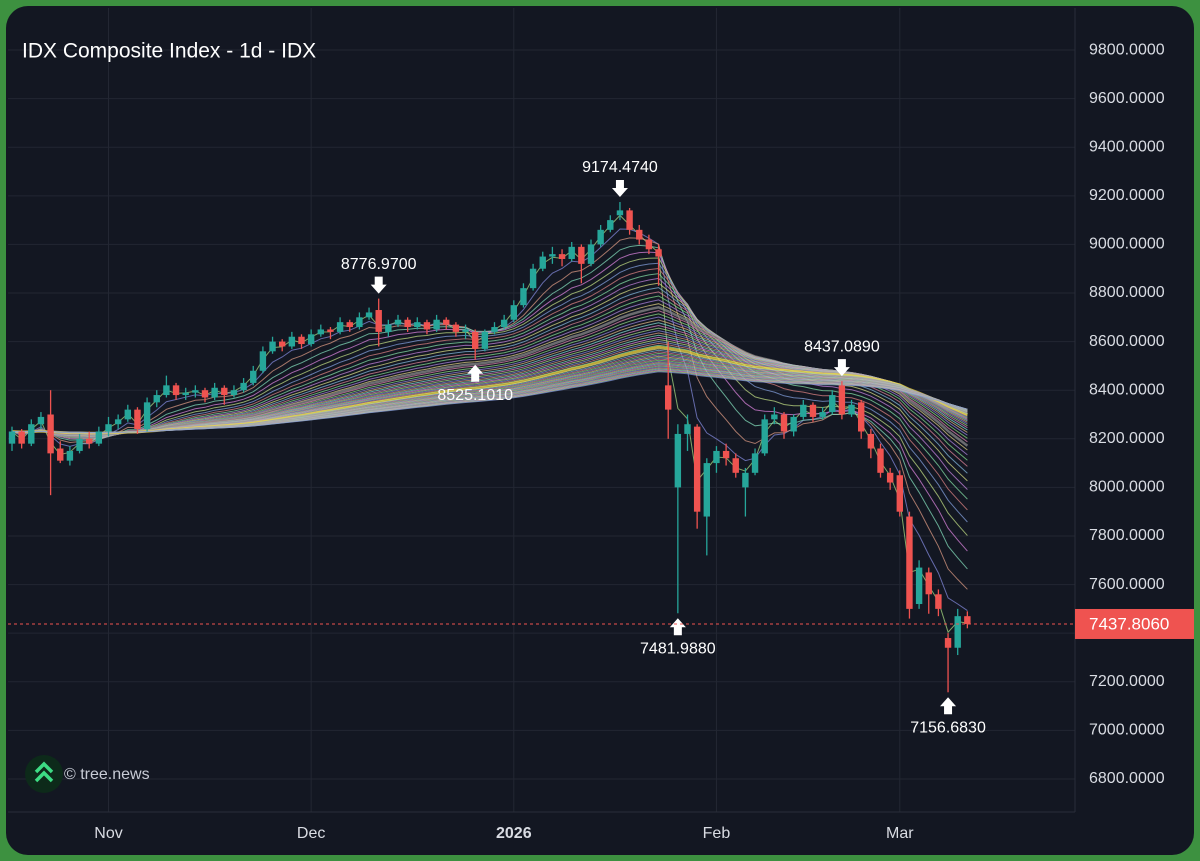  I want to click on logo-chevrons, so click(44, 772).